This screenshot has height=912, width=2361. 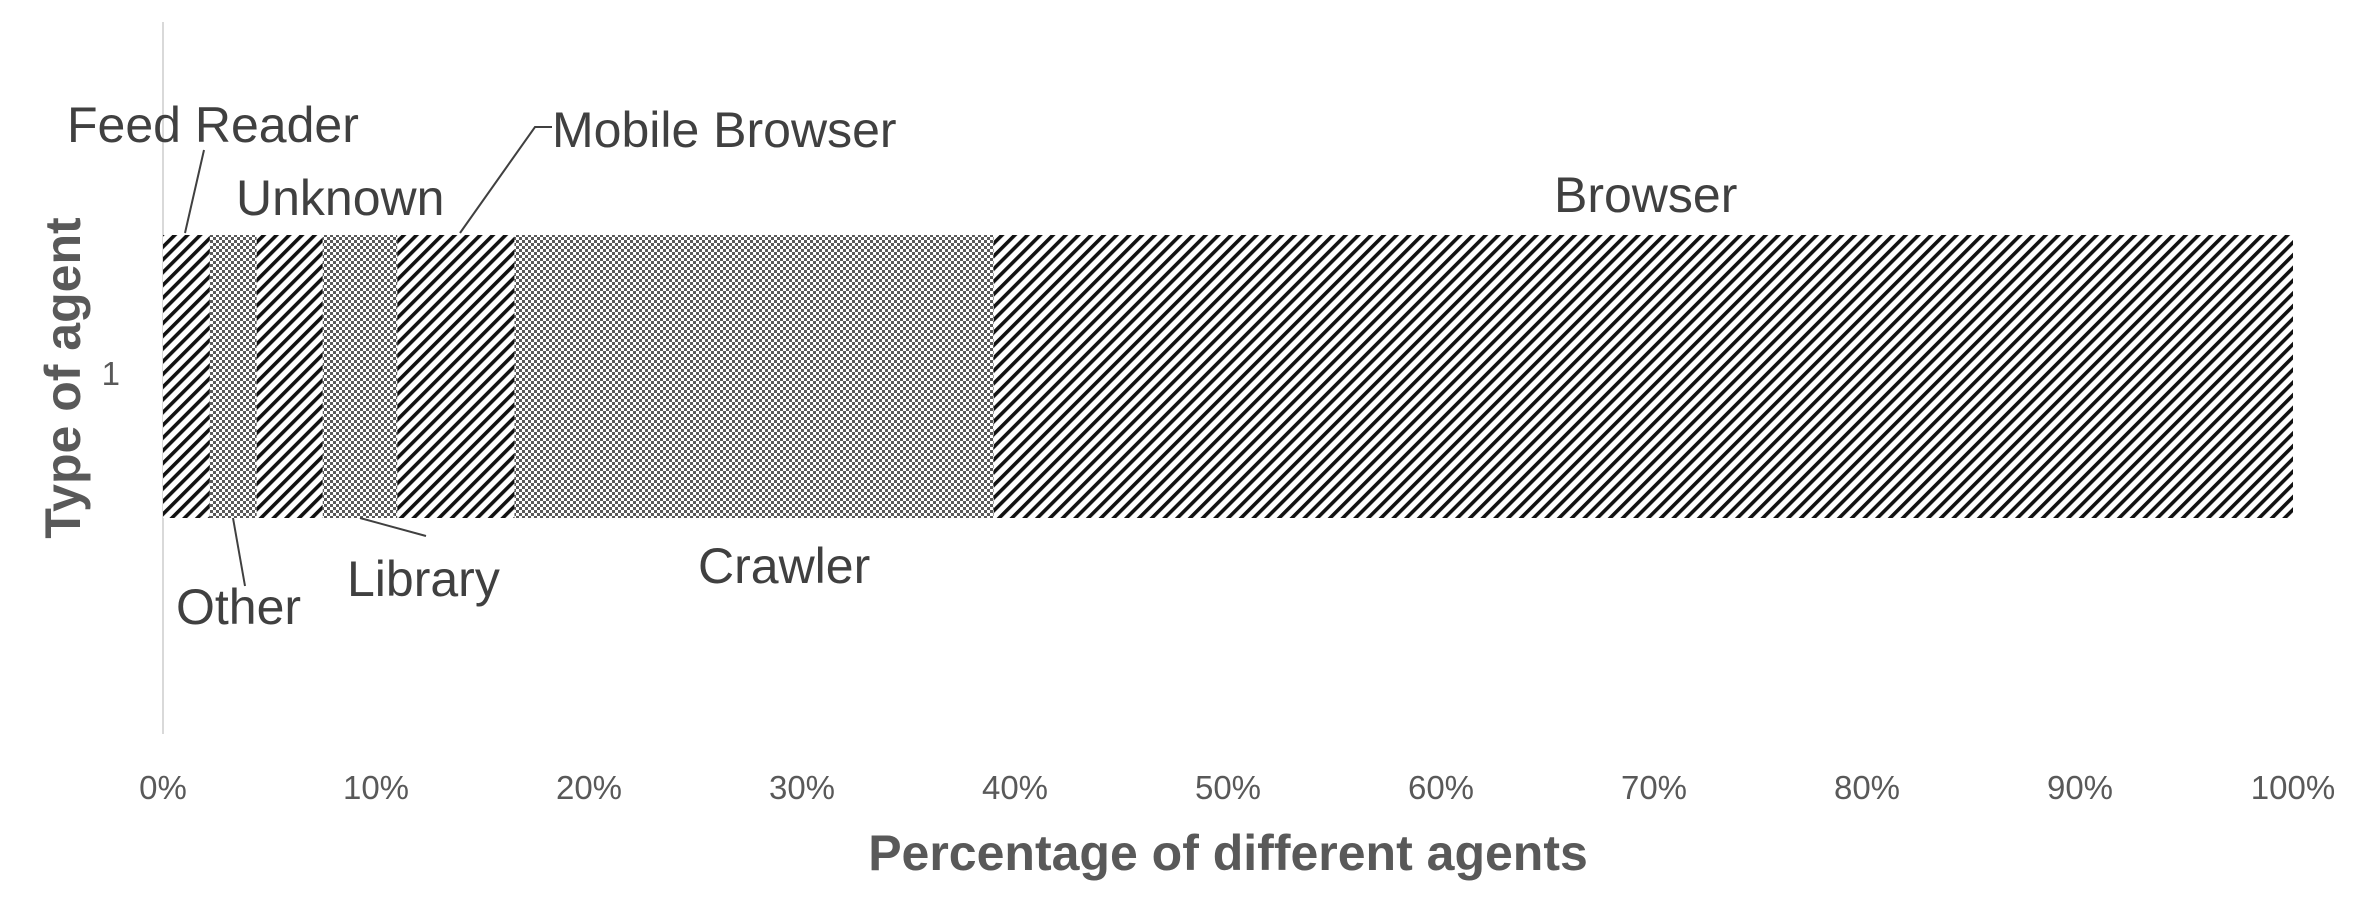 I want to click on x-tick-labels: 0% 10% 20% 30% 40% 50% 60% 70% 80% 90% 100%, so click(x=1237, y=787).